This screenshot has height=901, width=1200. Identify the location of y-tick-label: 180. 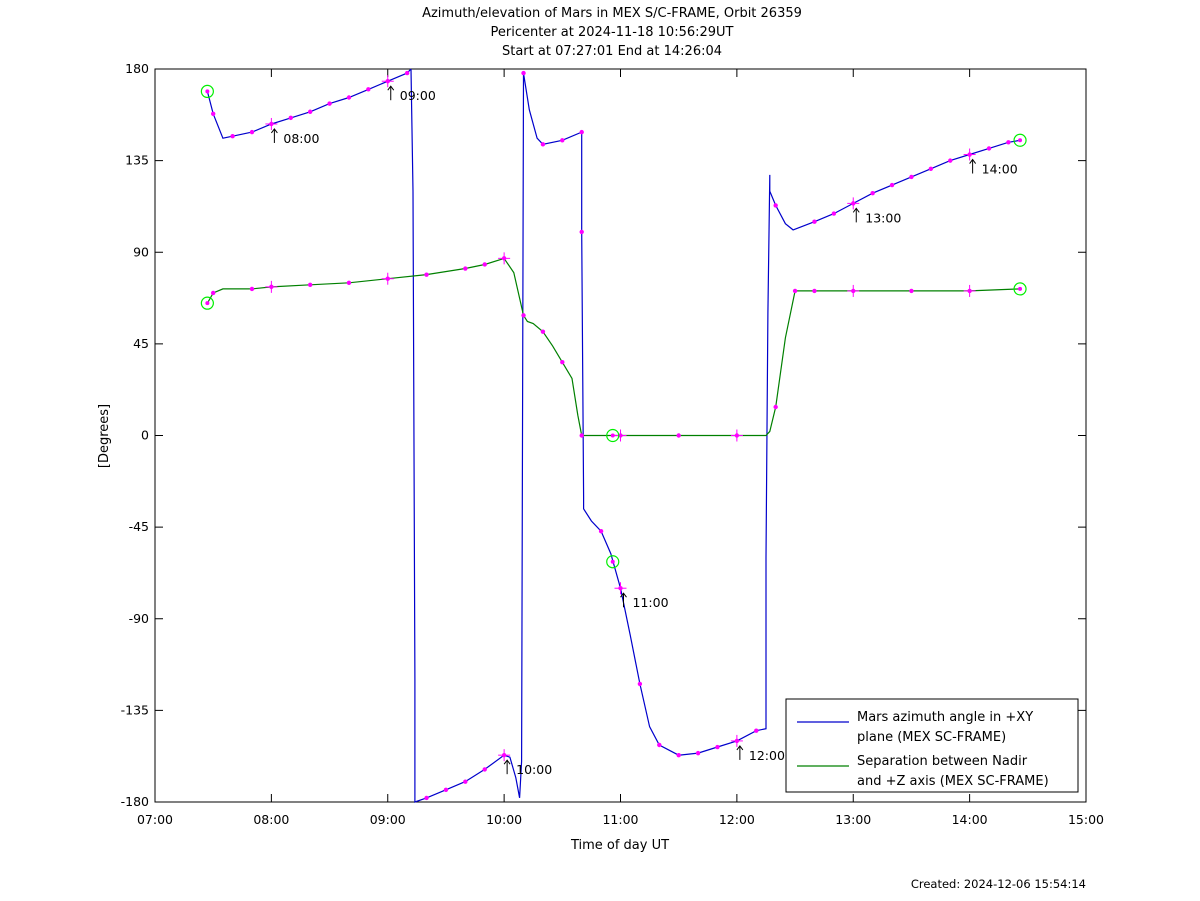
(137, 68).